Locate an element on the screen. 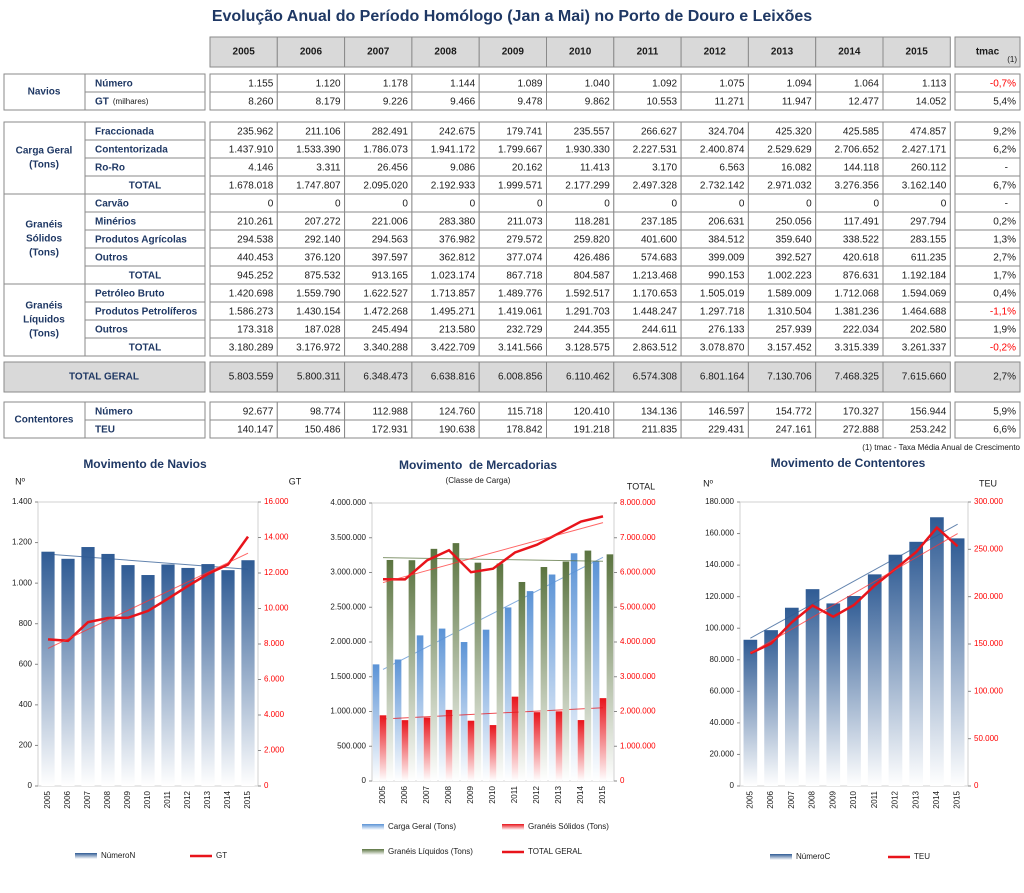  table-value: 401.600 is located at coordinates (659, 240).